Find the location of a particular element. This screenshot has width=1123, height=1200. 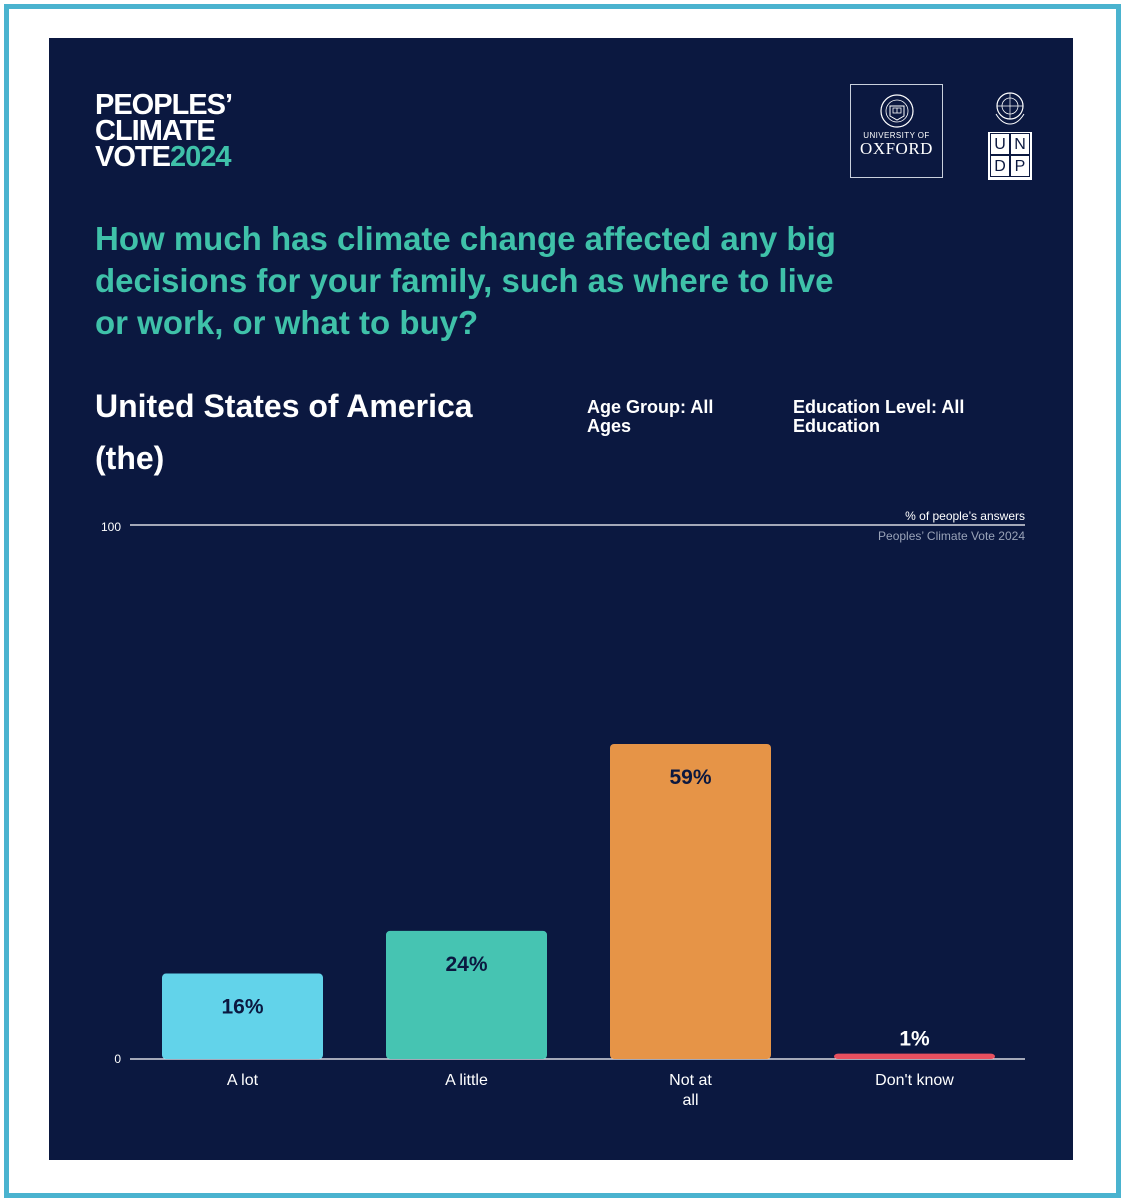

category-label-don-t-know: Don't know is located at coordinates (914, 1080).